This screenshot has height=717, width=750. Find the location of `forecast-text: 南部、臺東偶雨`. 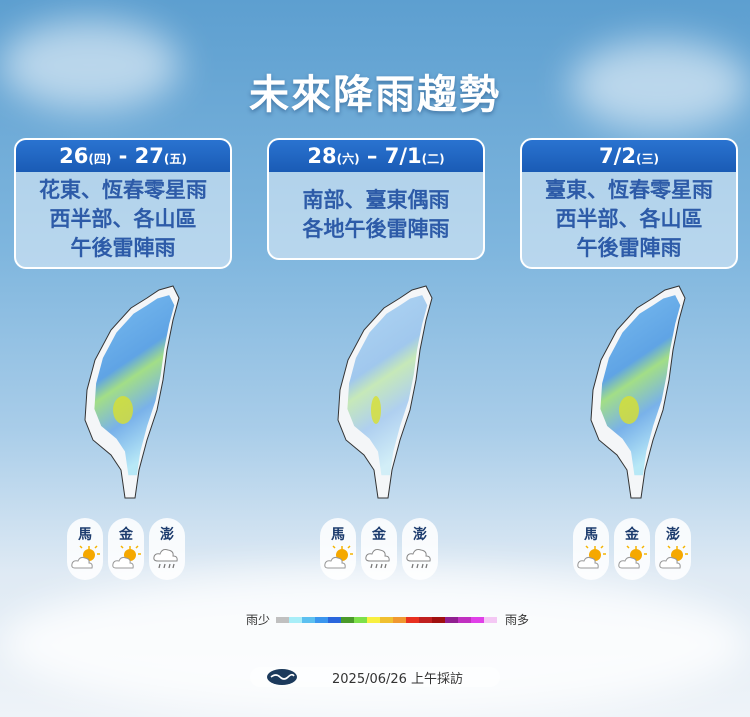

forecast-text: 南部、臺東偶雨 is located at coordinates (376, 200).